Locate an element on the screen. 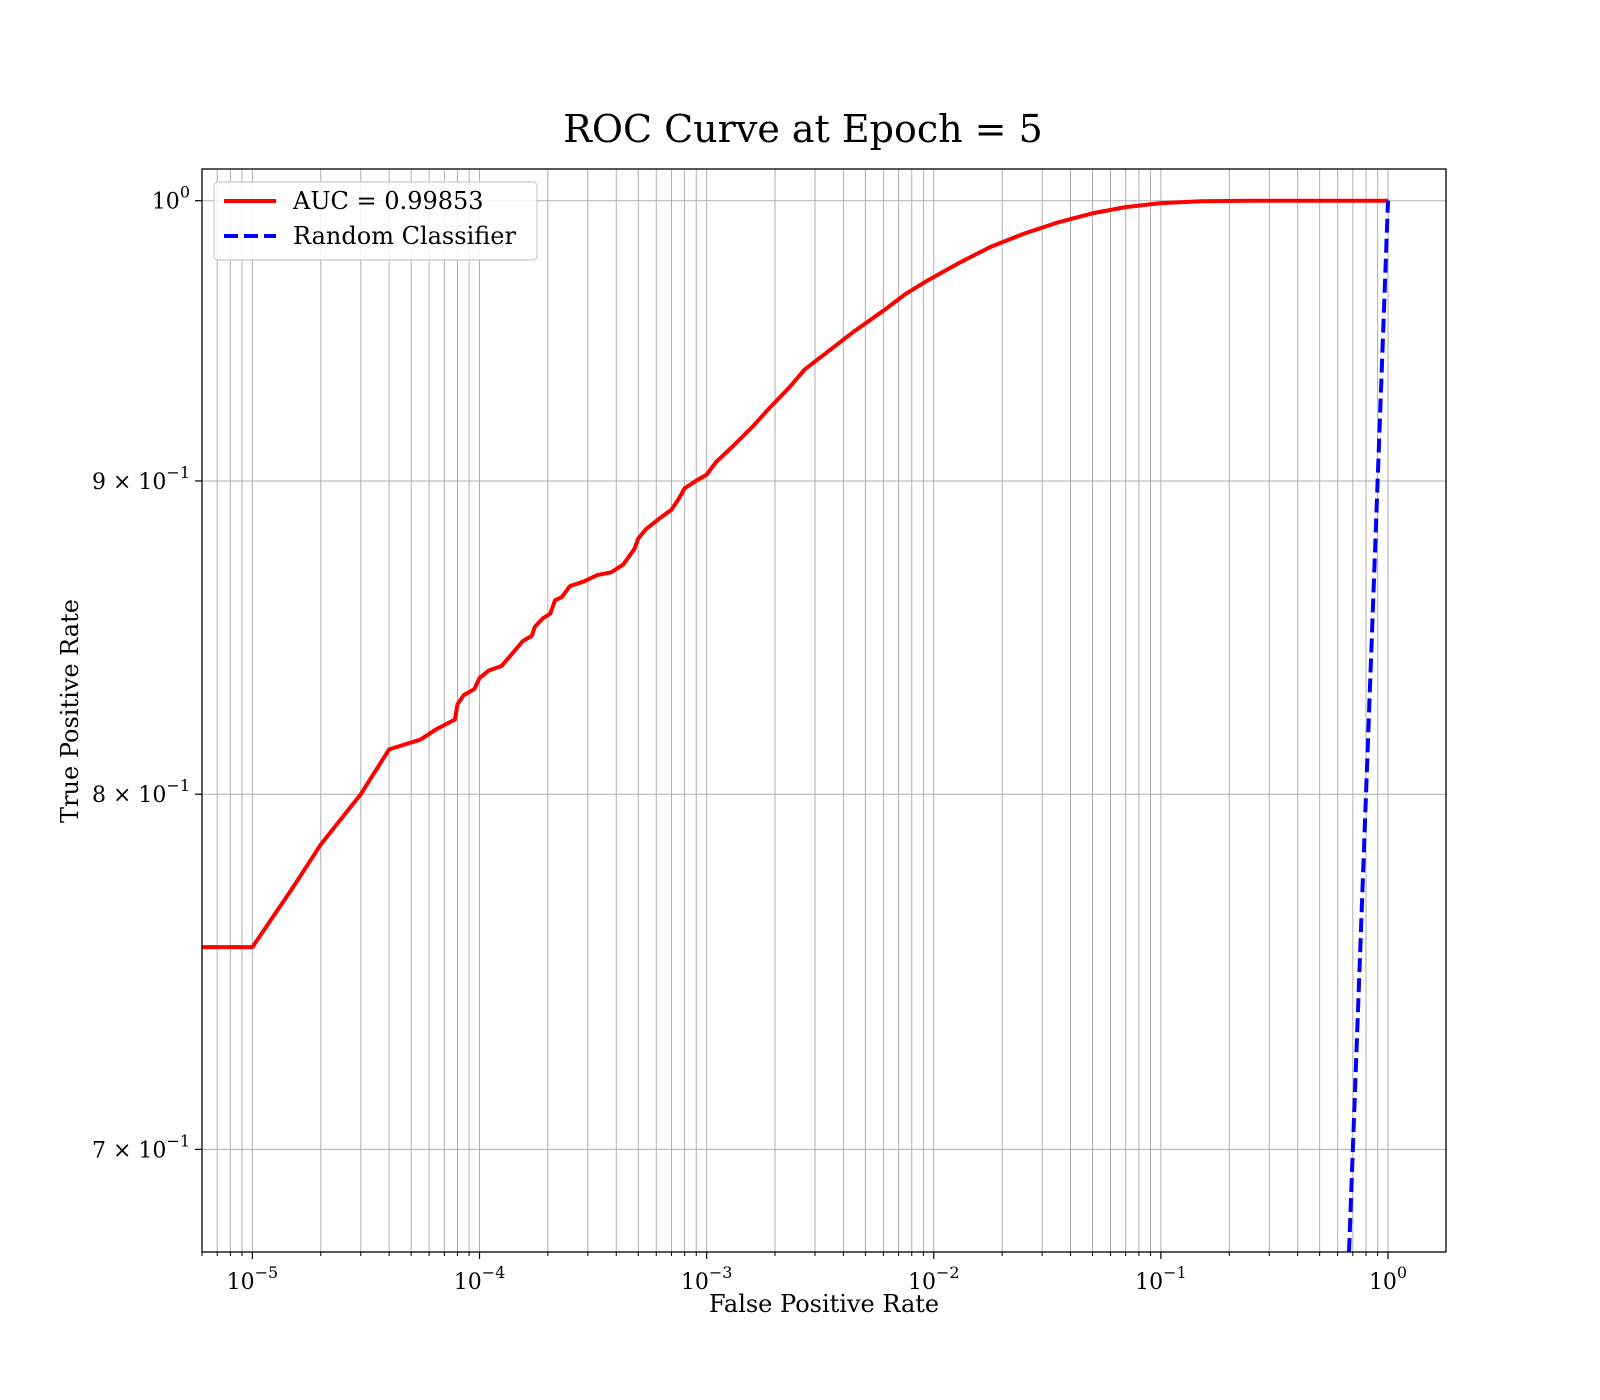 The height and width of the screenshot is (1400, 1600). x-tick-label: 10⁻⁴ is located at coordinates (480, 1279).